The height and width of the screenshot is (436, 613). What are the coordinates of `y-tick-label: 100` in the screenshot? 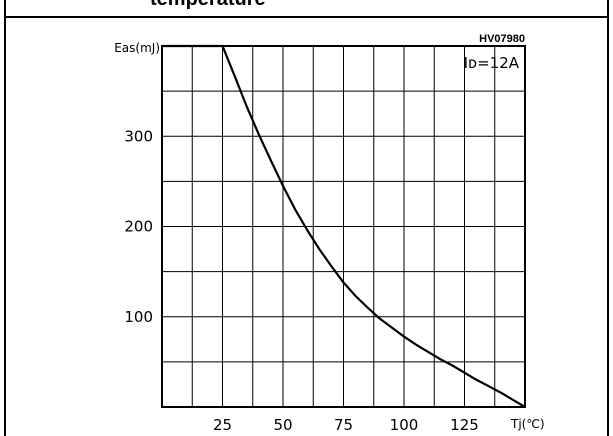 It's located at (138, 317).